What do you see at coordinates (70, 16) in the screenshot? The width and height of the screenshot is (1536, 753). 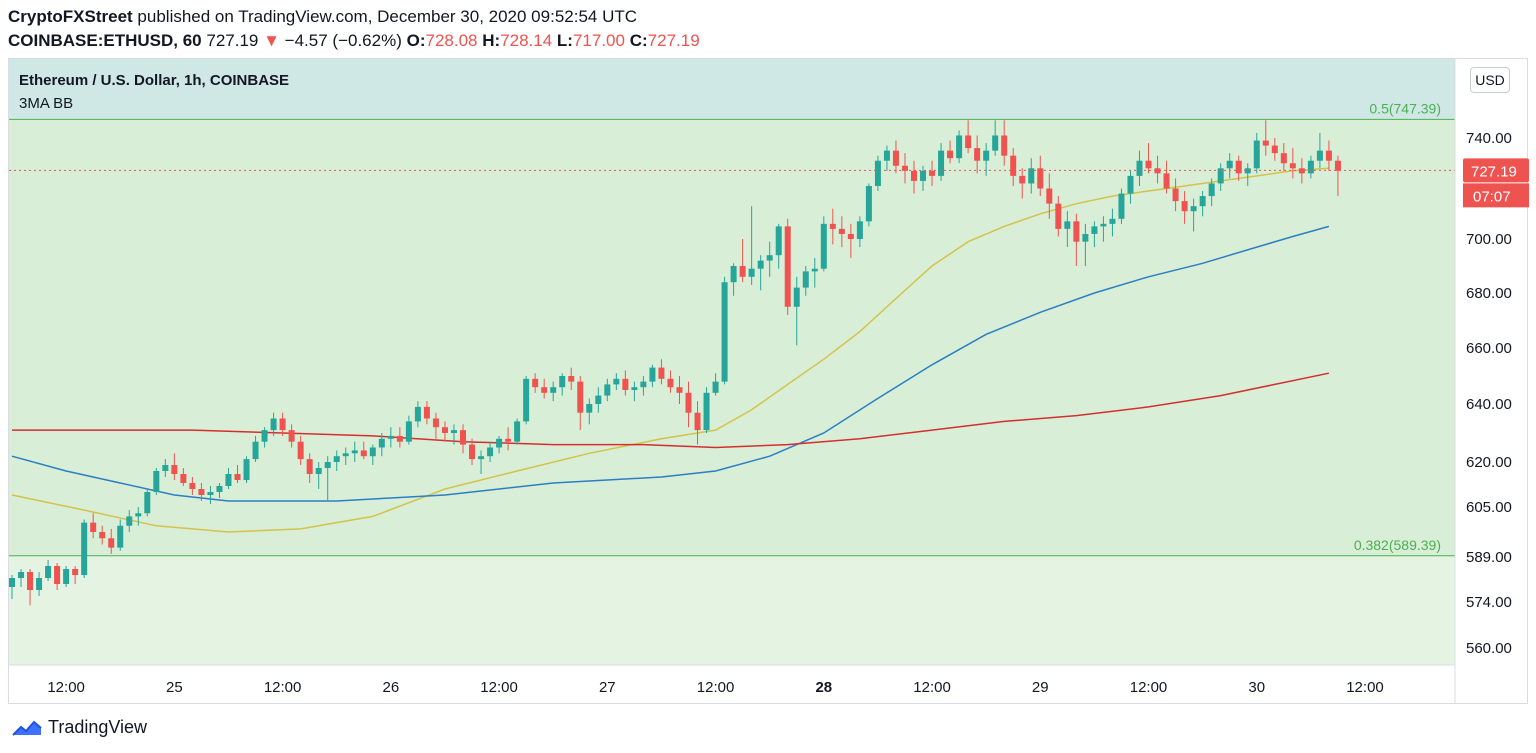 I see `publisher-name: CryptoFXStreet` at bounding box center [70, 16].